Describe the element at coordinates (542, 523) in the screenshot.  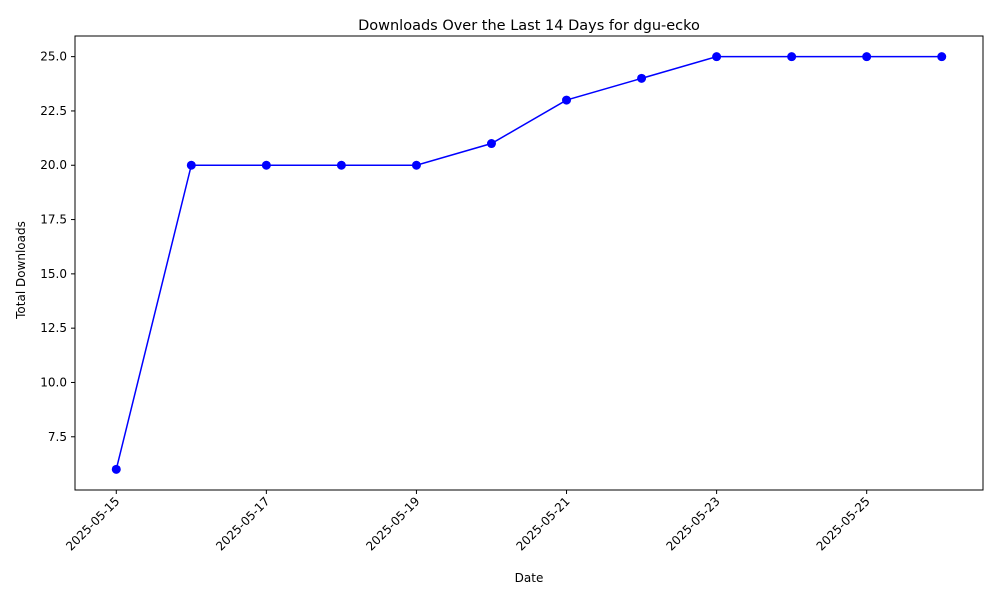
I see `x-tick-label: 2025-05-21` at that location.